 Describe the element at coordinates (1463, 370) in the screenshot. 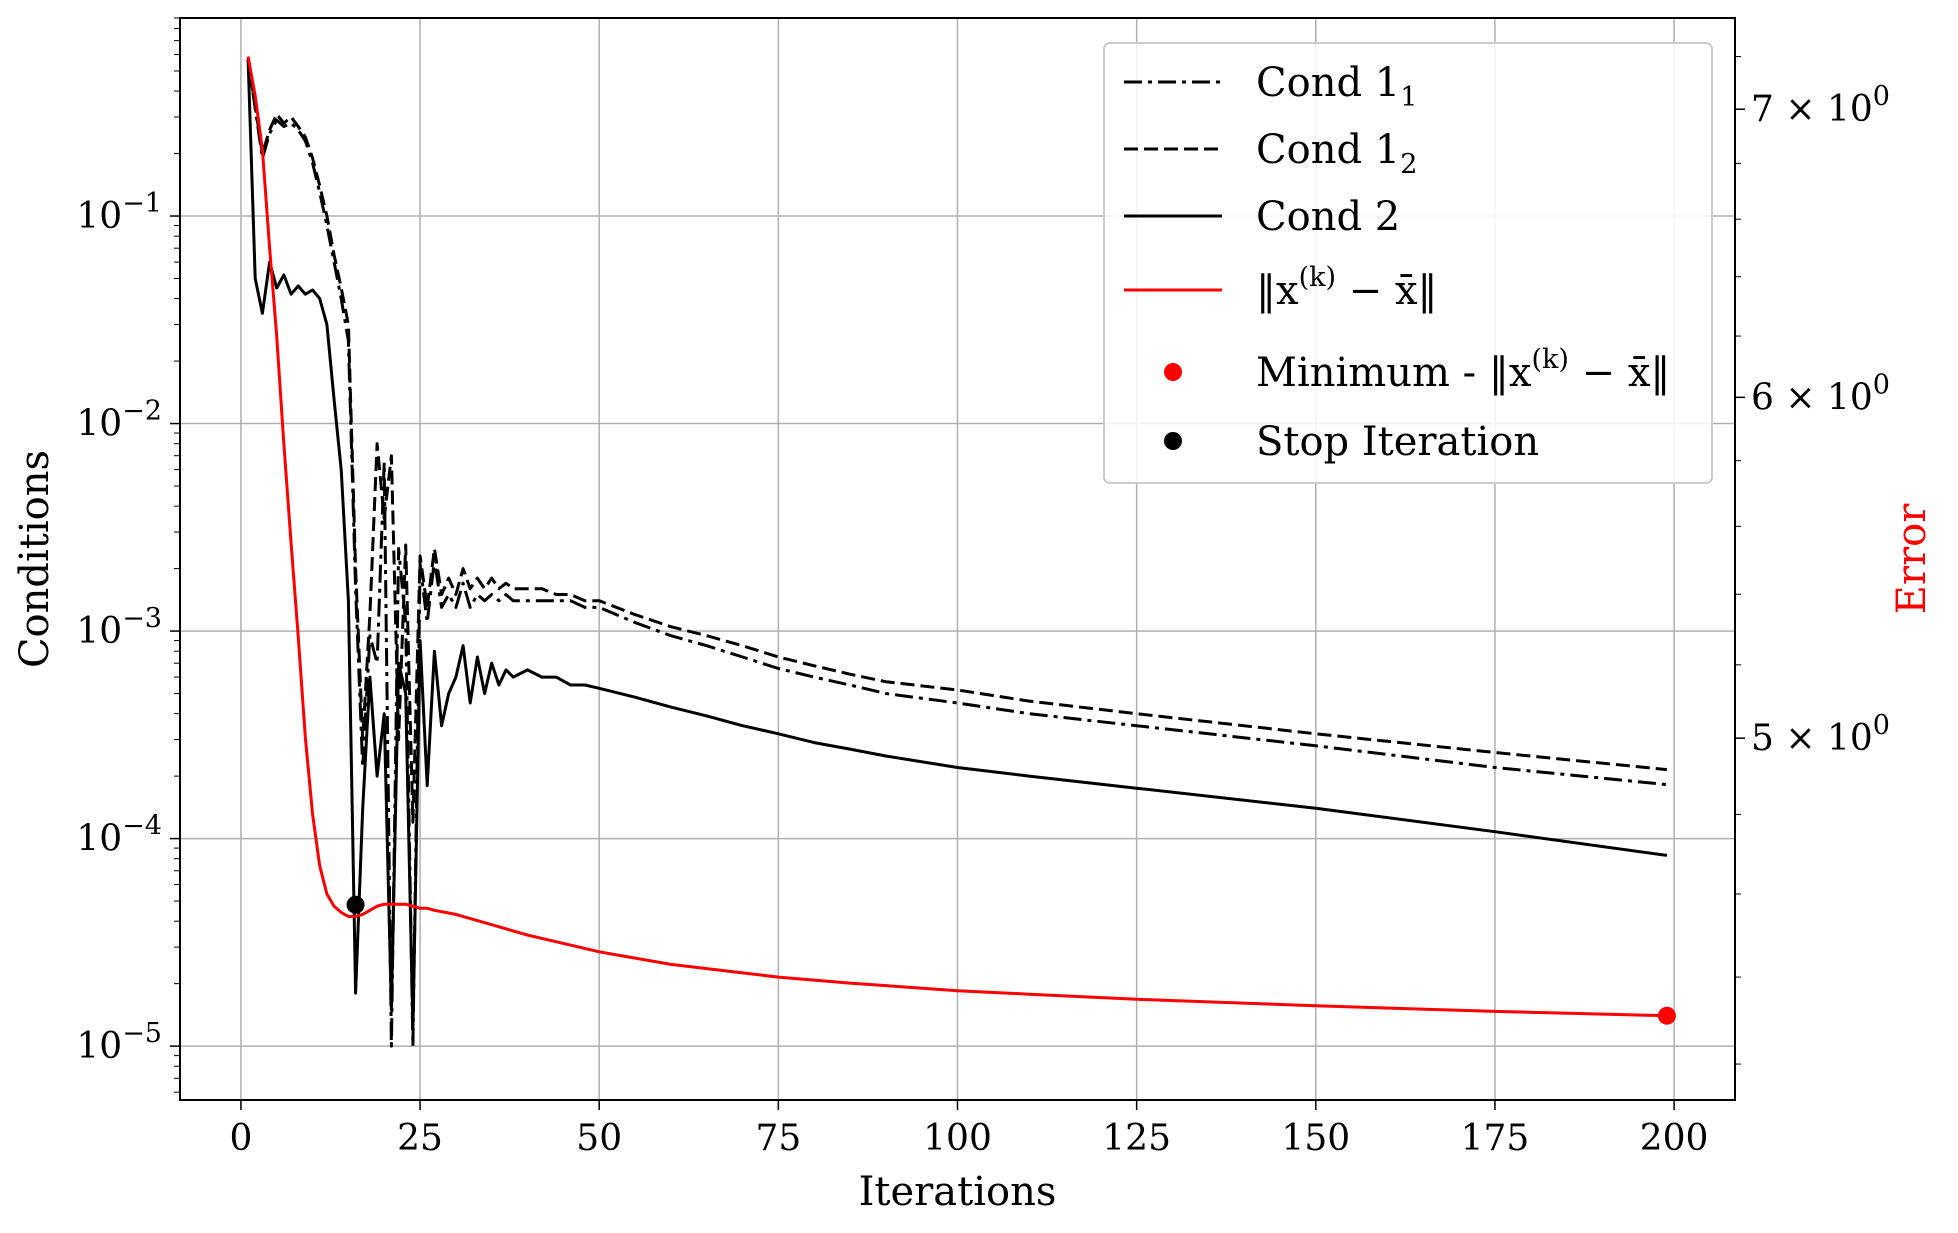

I see `legend-label-5: Minimum - ‖x(k)​ − x̄‖` at that location.